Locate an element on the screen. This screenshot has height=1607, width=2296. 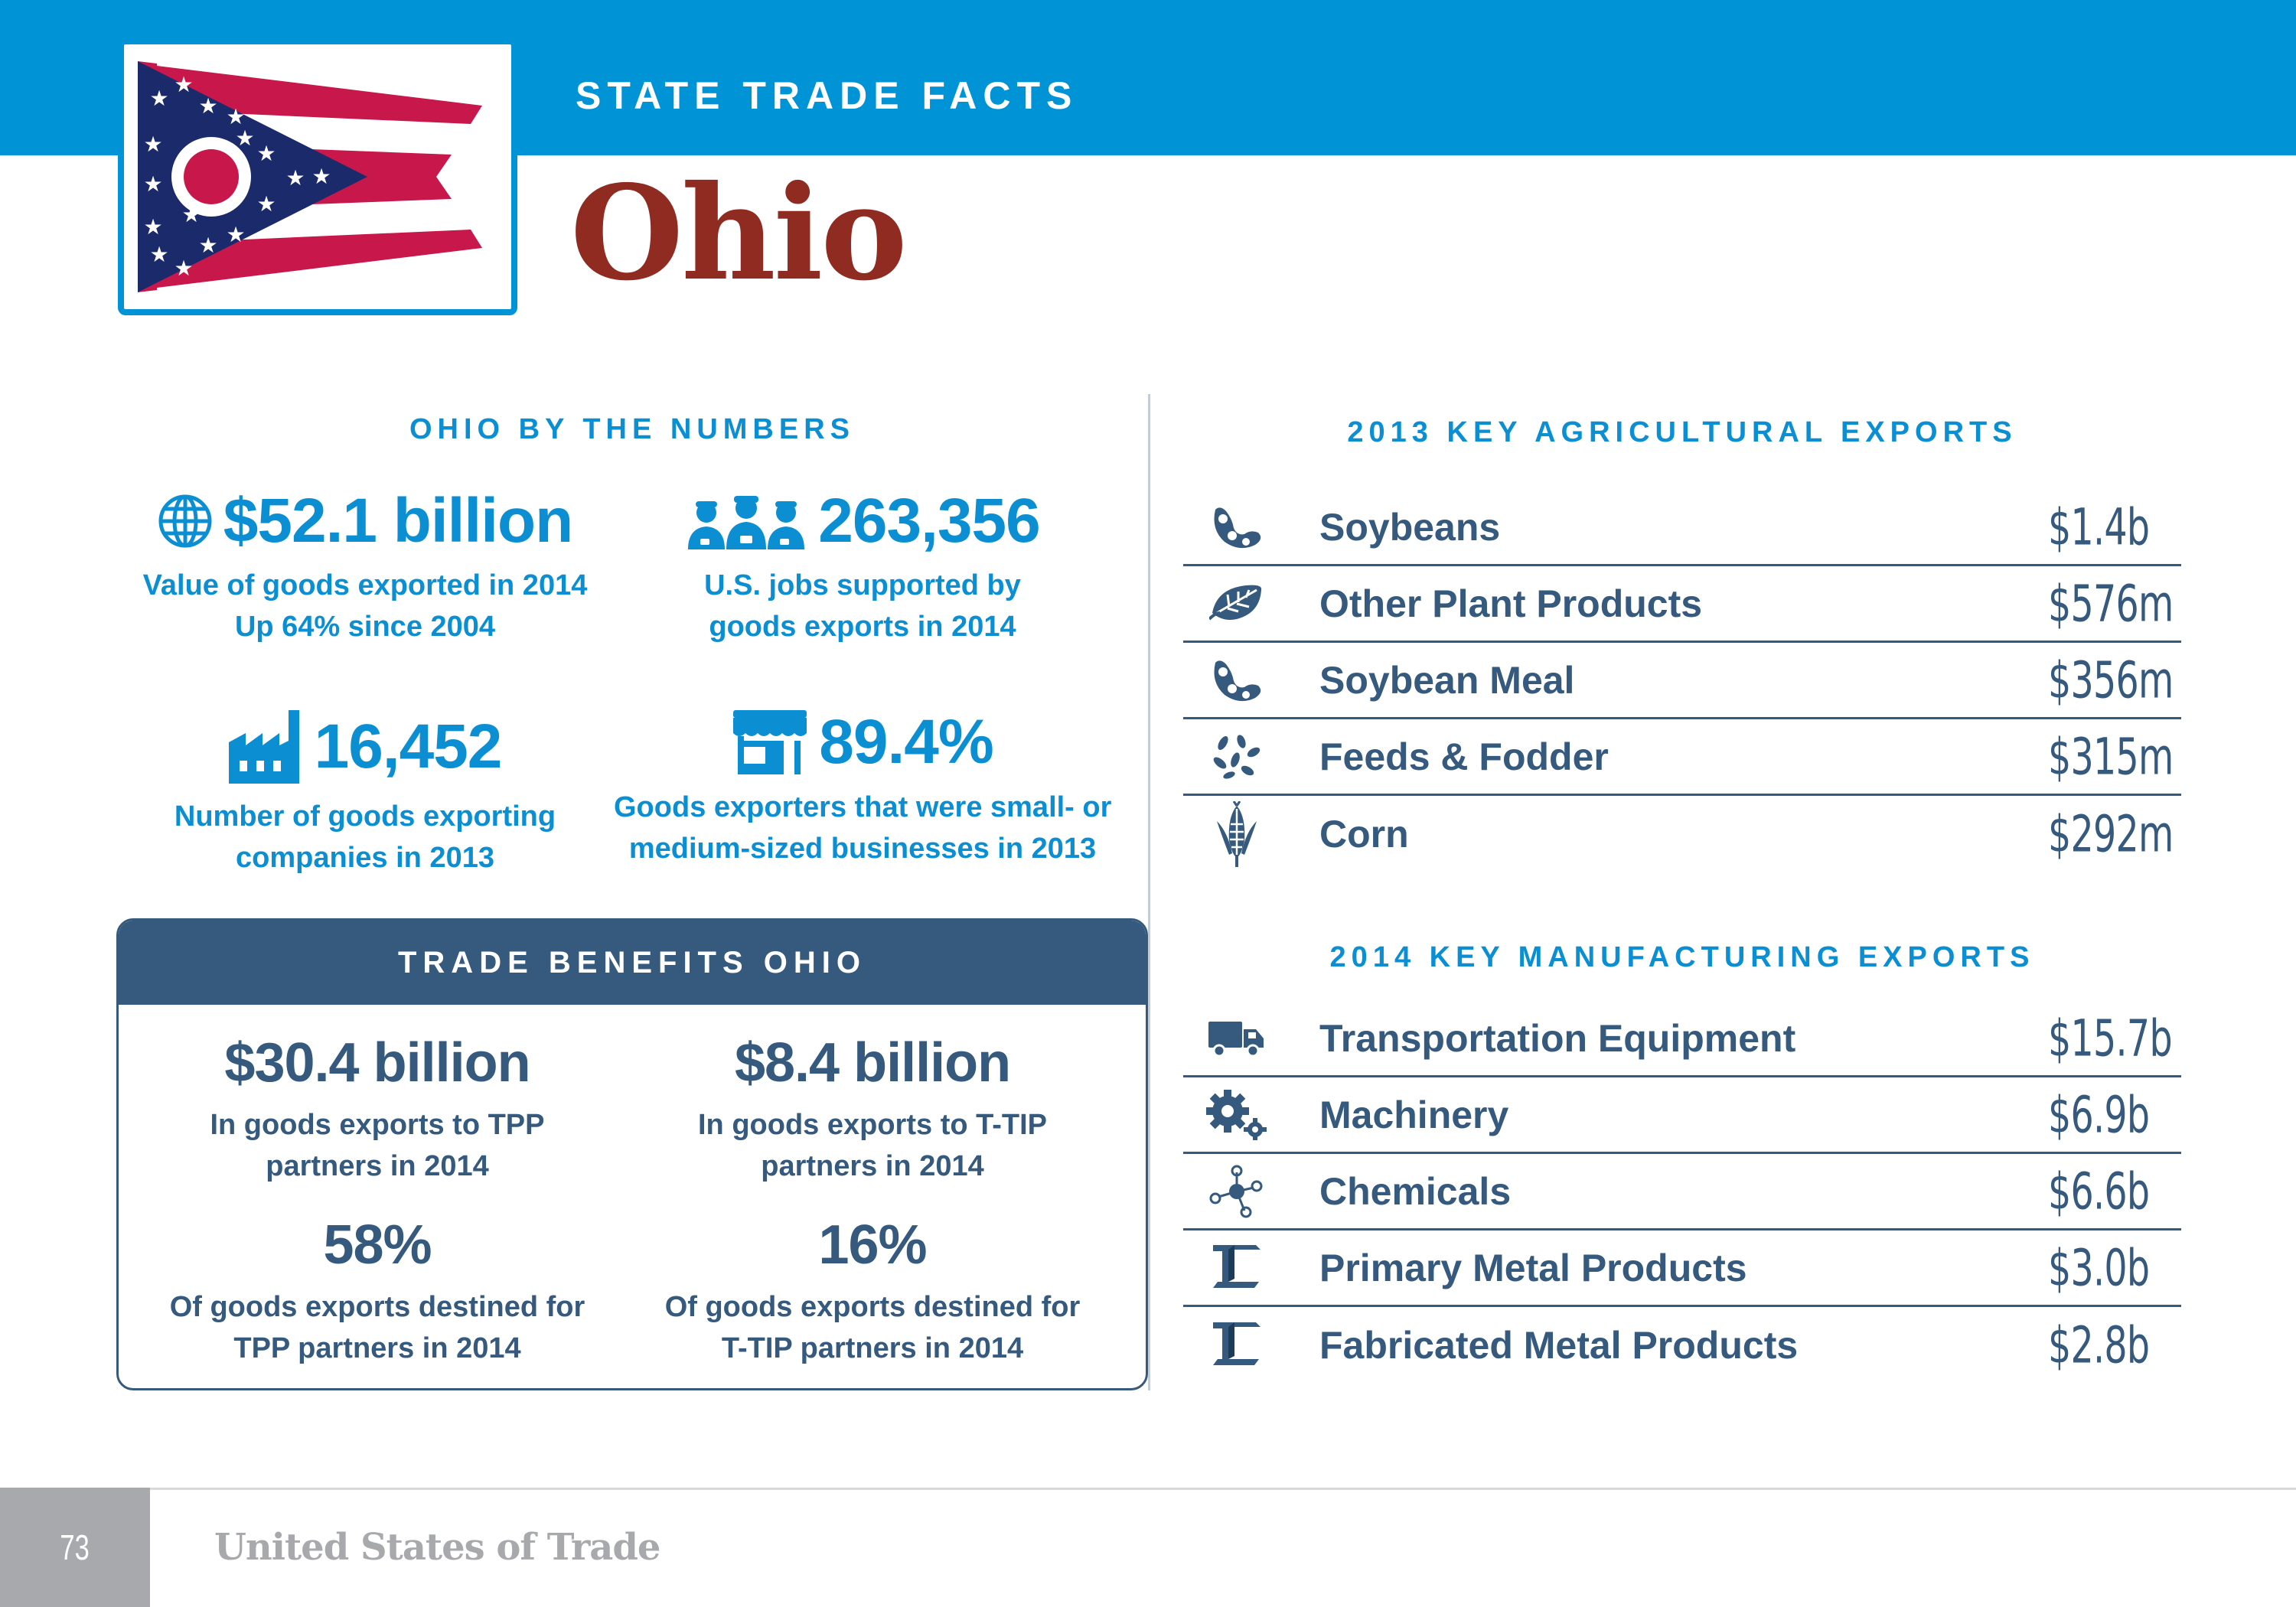
page-number-box: 73 is located at coordinates (75, 1547).